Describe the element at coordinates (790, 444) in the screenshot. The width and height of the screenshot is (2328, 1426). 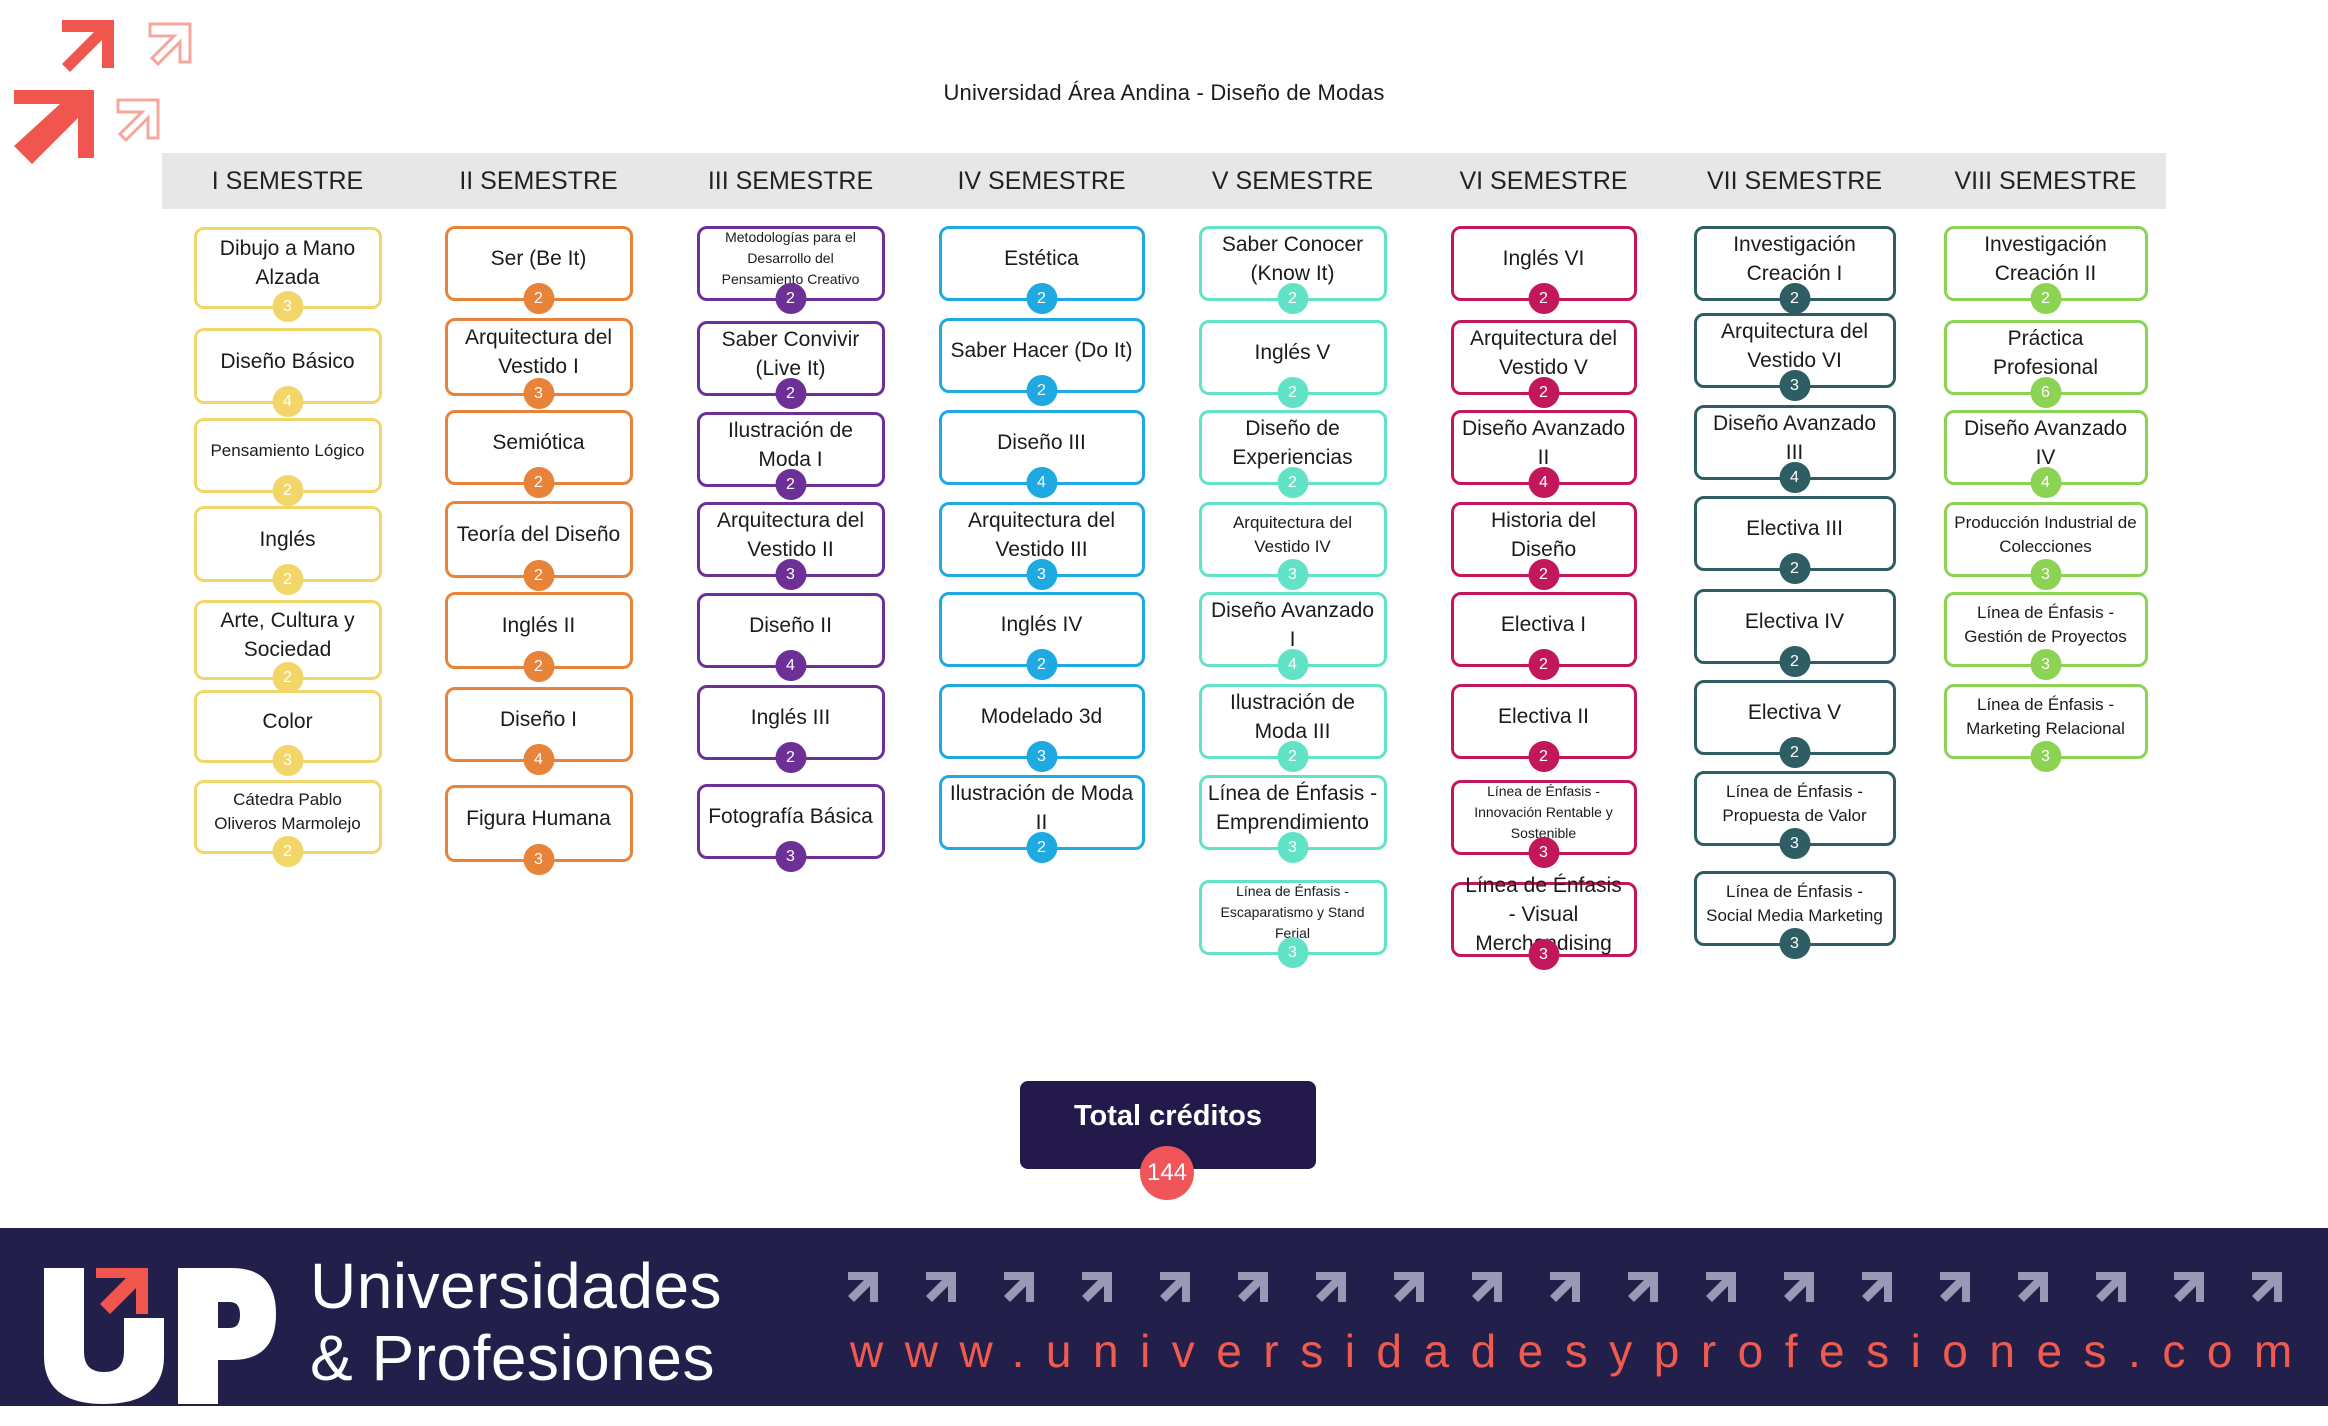
I see `course-name: Ilustración de Moda I` at that location.